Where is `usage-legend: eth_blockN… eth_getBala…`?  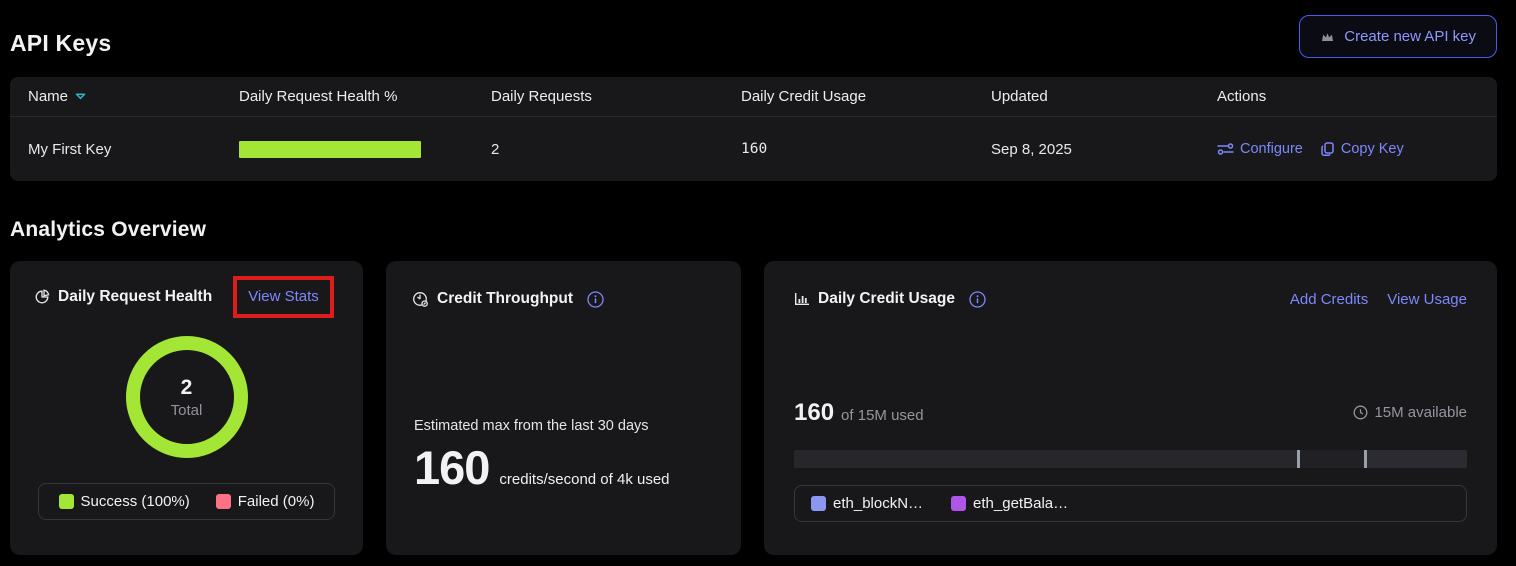 usage-legend: eth_blockN… eth_getBala… is located at coordinates (1130, 503).